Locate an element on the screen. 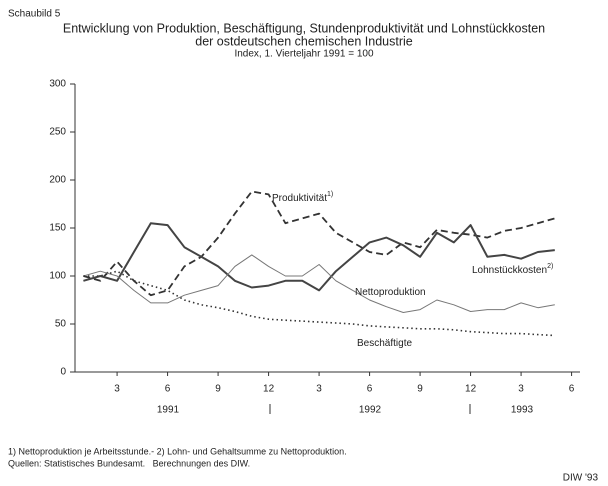 The image size is (608, 486). year-label: 1993 is located at coordinates (522, 410).